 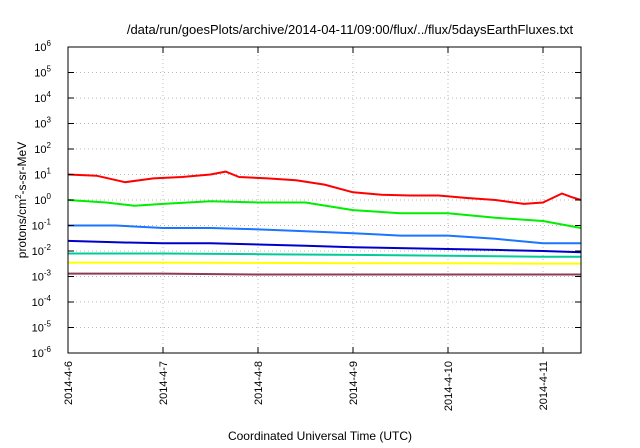 What do you see at coordinates (42, 276) in the screenshot?
I see `y-tick-label: 10⁻³` at bounding box center [42, 276].